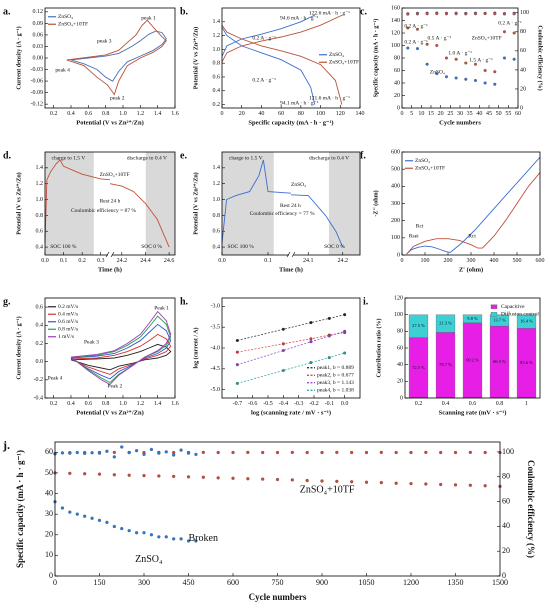  Describe the element at coordinates (329, 98) in the screenshot. I see `annotation: 121.6 mA · h · g⁻¹` at that location.